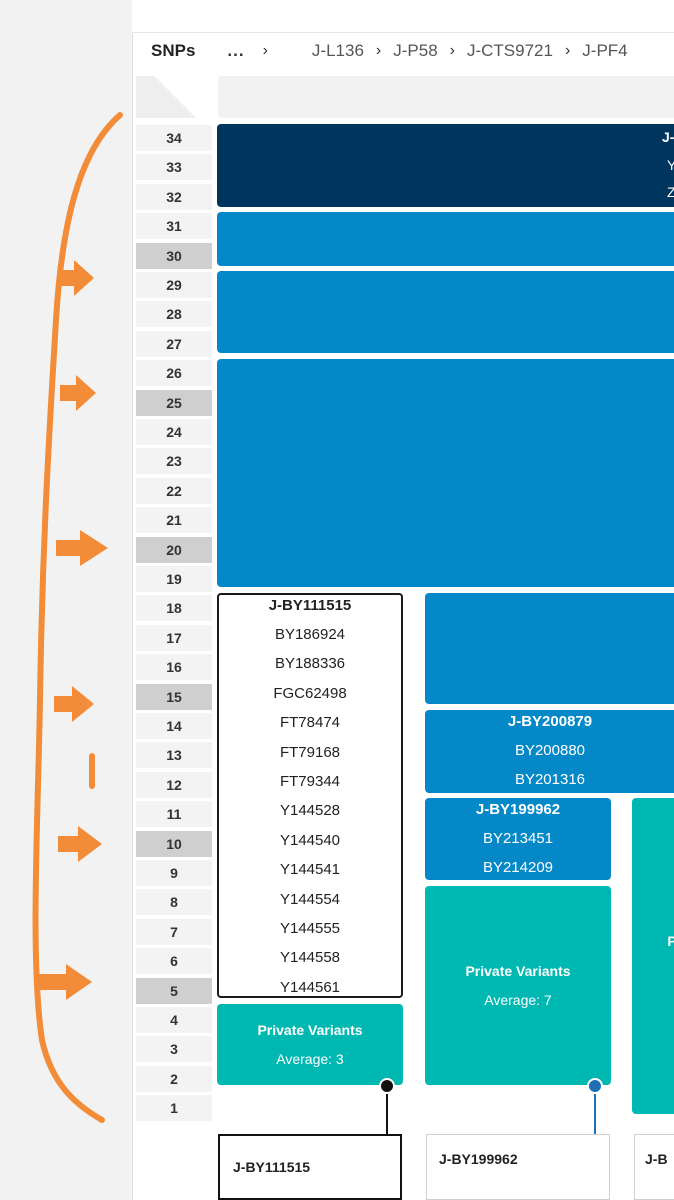 This screenshot has height=1200, width=674. What do you see at coordinates (310, 958) in the screenshot?
I see `snp-label: Y144558` at bounding box center [310, 958].